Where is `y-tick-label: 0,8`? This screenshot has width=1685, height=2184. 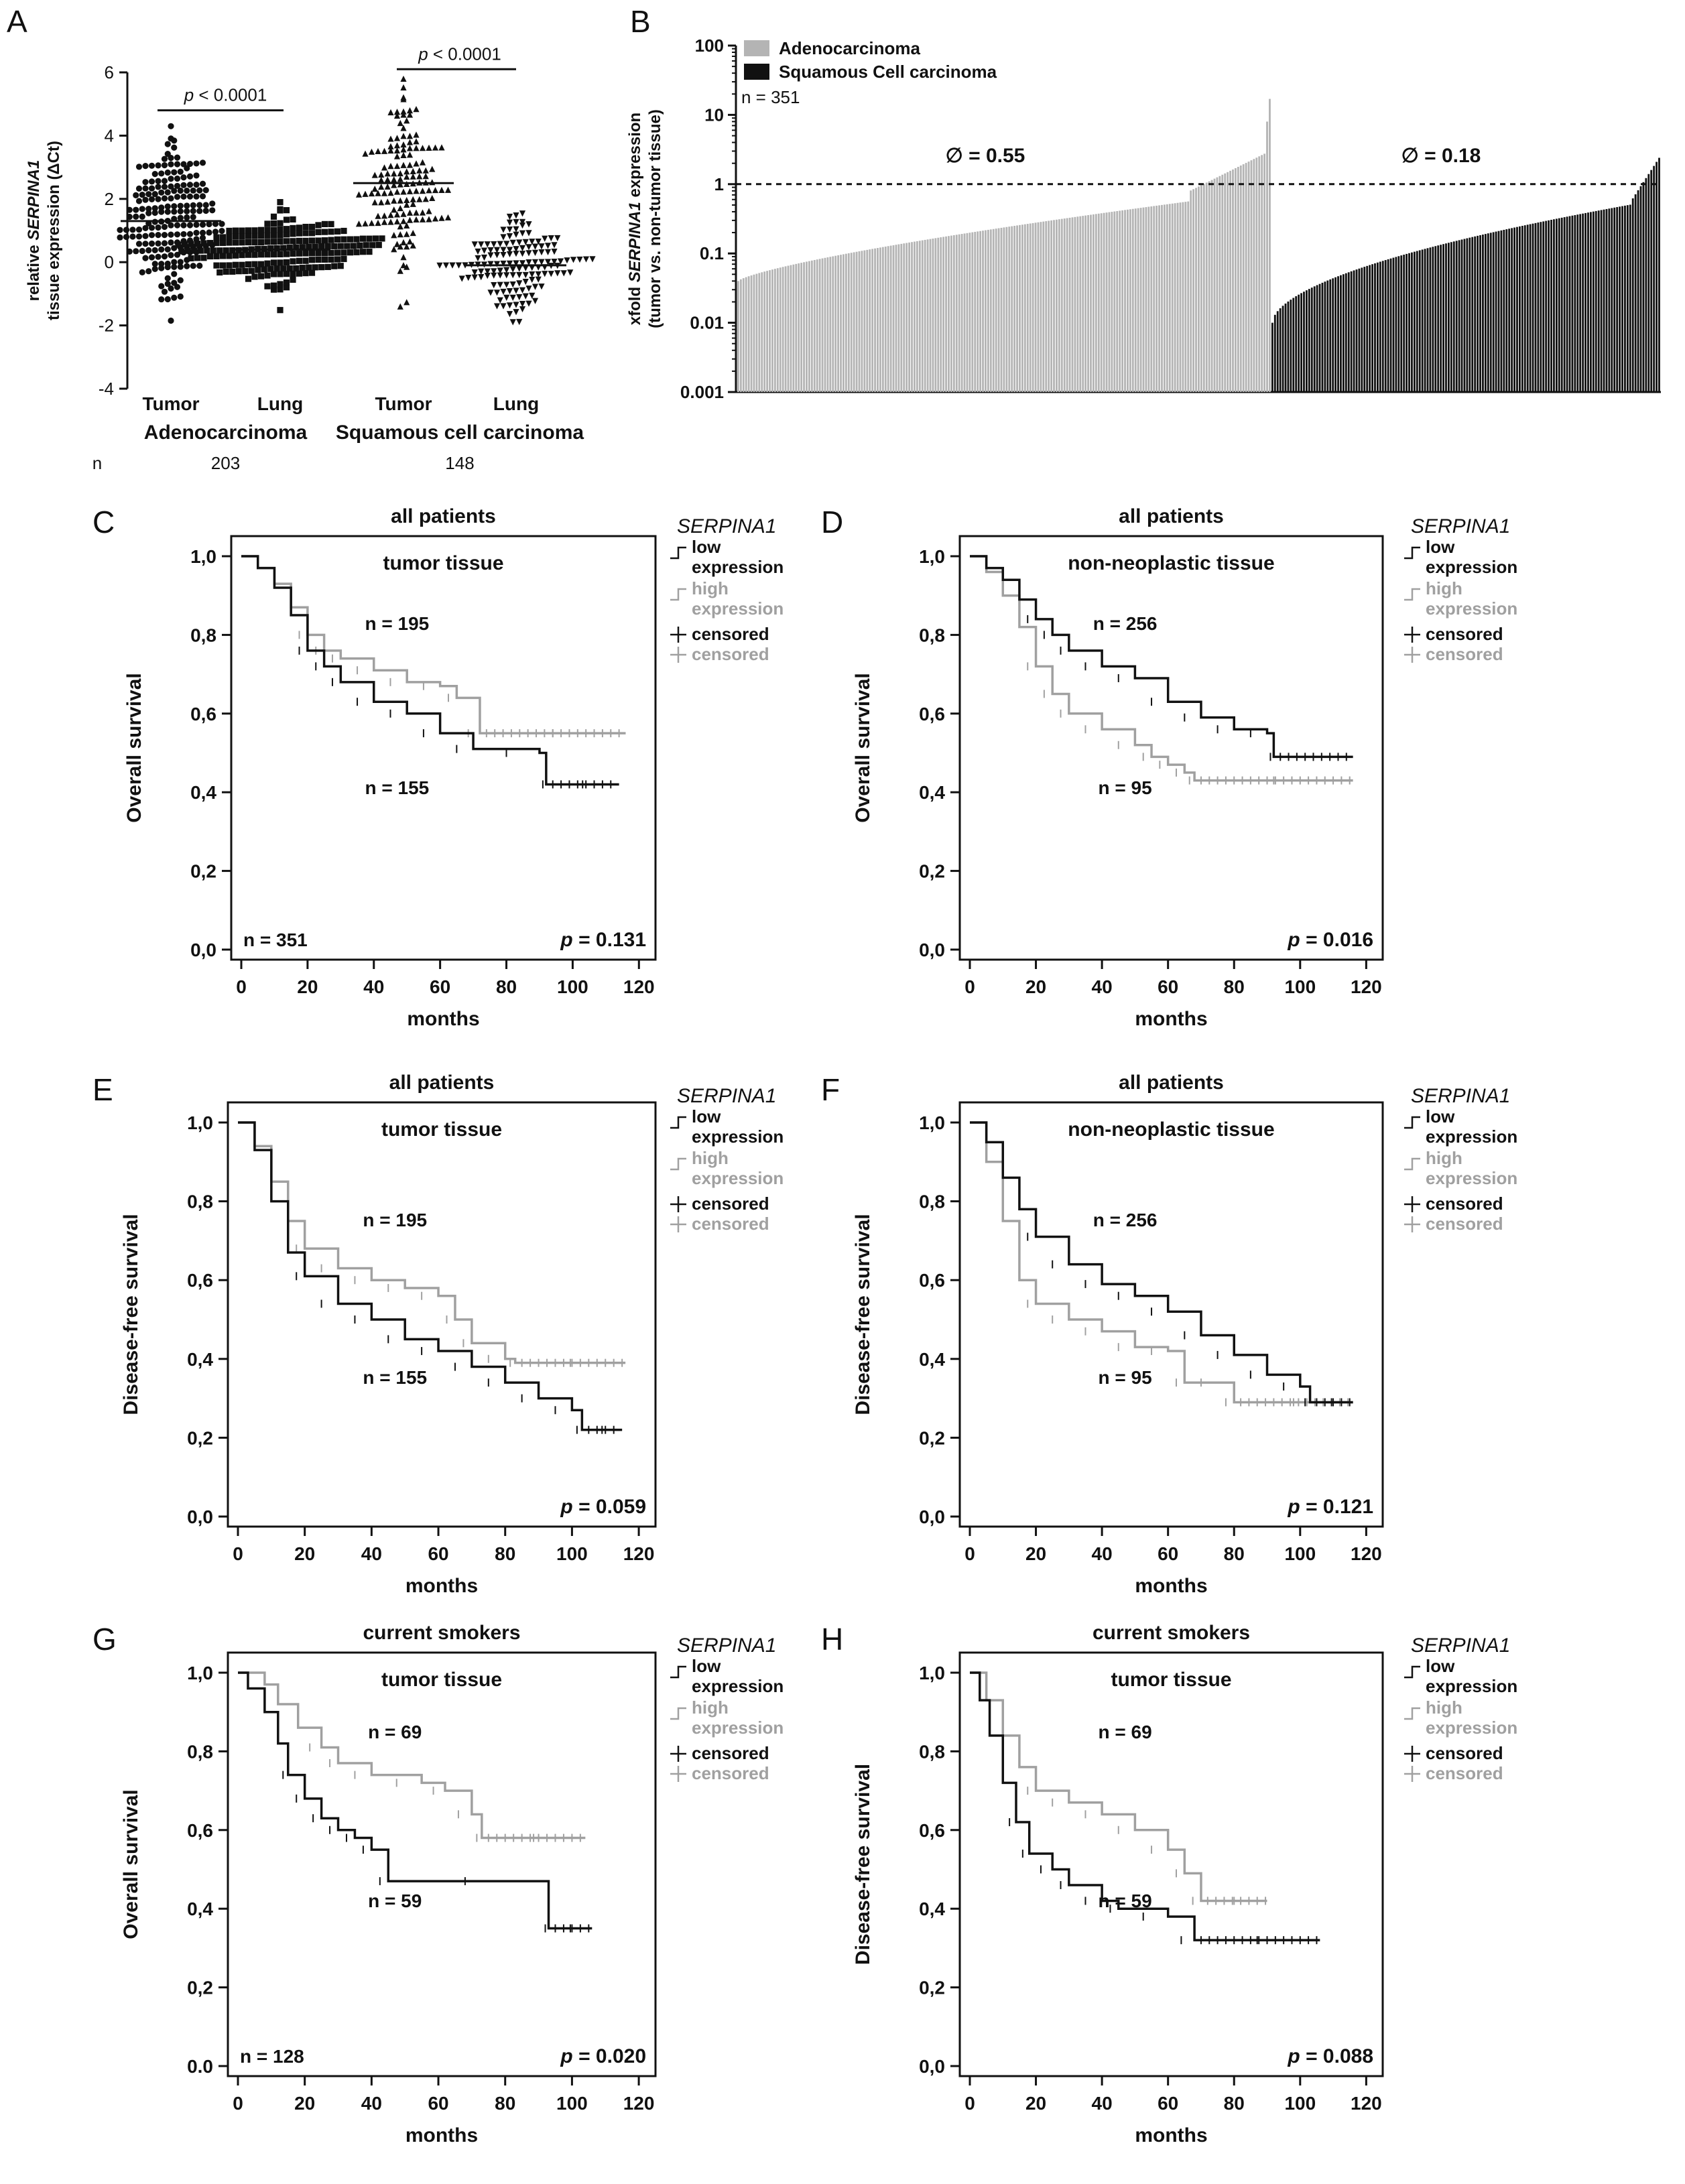 y-tick-label: 0,8 is located at coordinates (203, 635).